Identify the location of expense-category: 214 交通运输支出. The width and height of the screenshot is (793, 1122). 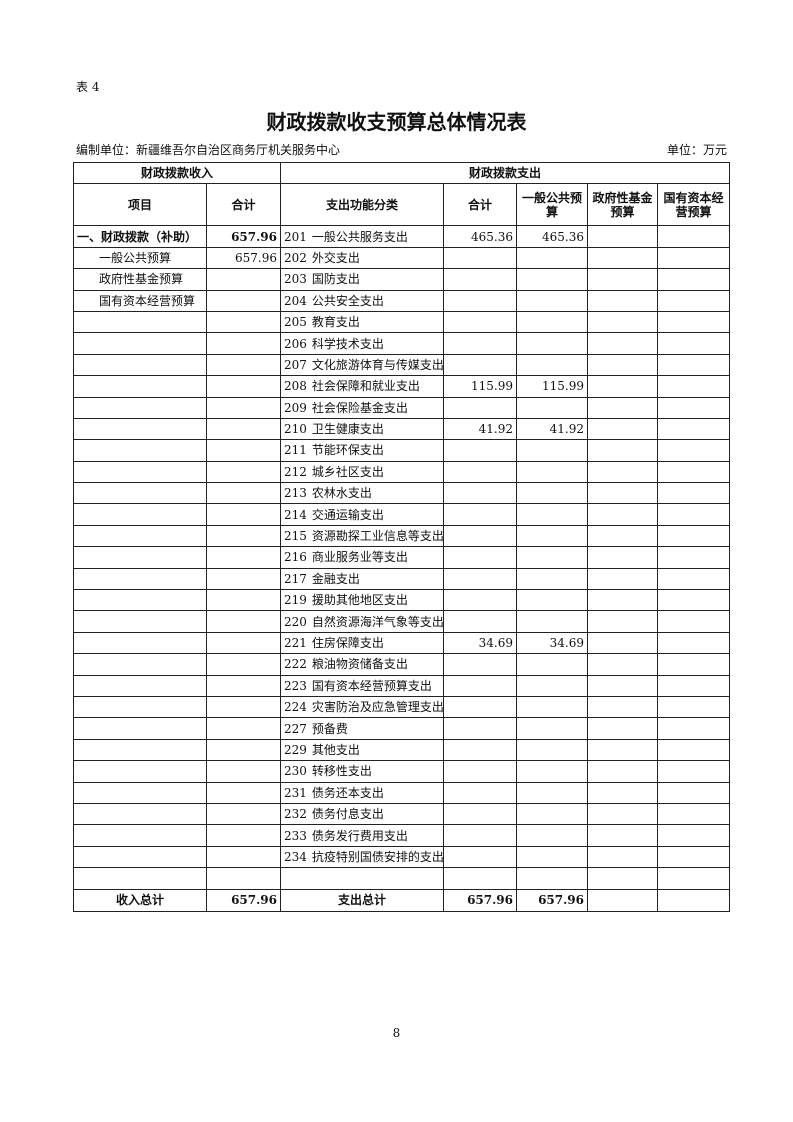
(362, 514).